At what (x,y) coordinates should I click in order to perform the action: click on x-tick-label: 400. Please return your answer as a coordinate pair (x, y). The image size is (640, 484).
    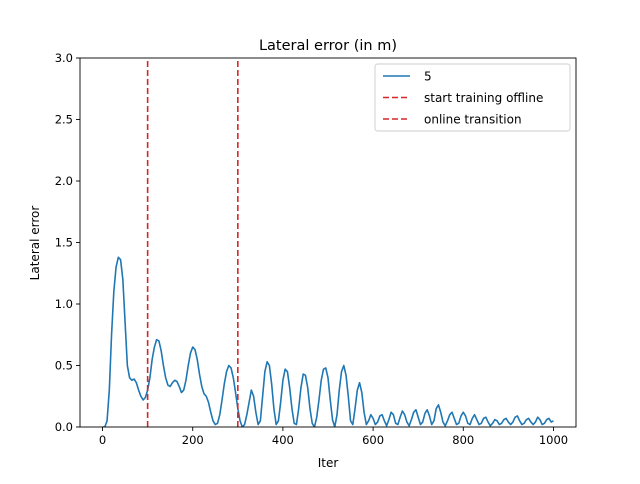
    Looking at the image, I should click on (283, 440).